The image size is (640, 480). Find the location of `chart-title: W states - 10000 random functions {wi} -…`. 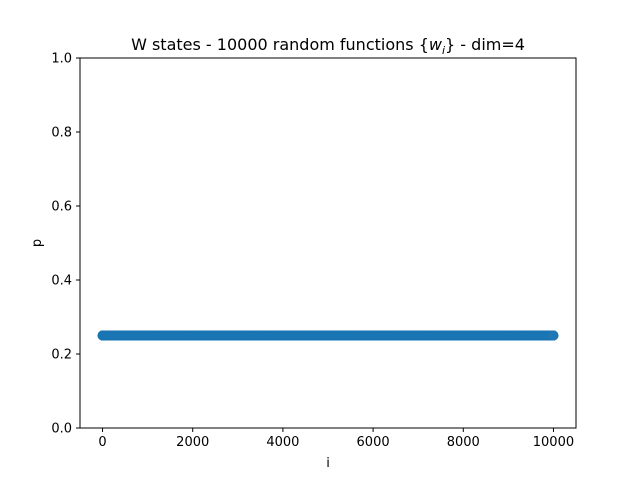

chart-title: W states - 10000 random functions {wi} -… is located at coordinates (328, 46).